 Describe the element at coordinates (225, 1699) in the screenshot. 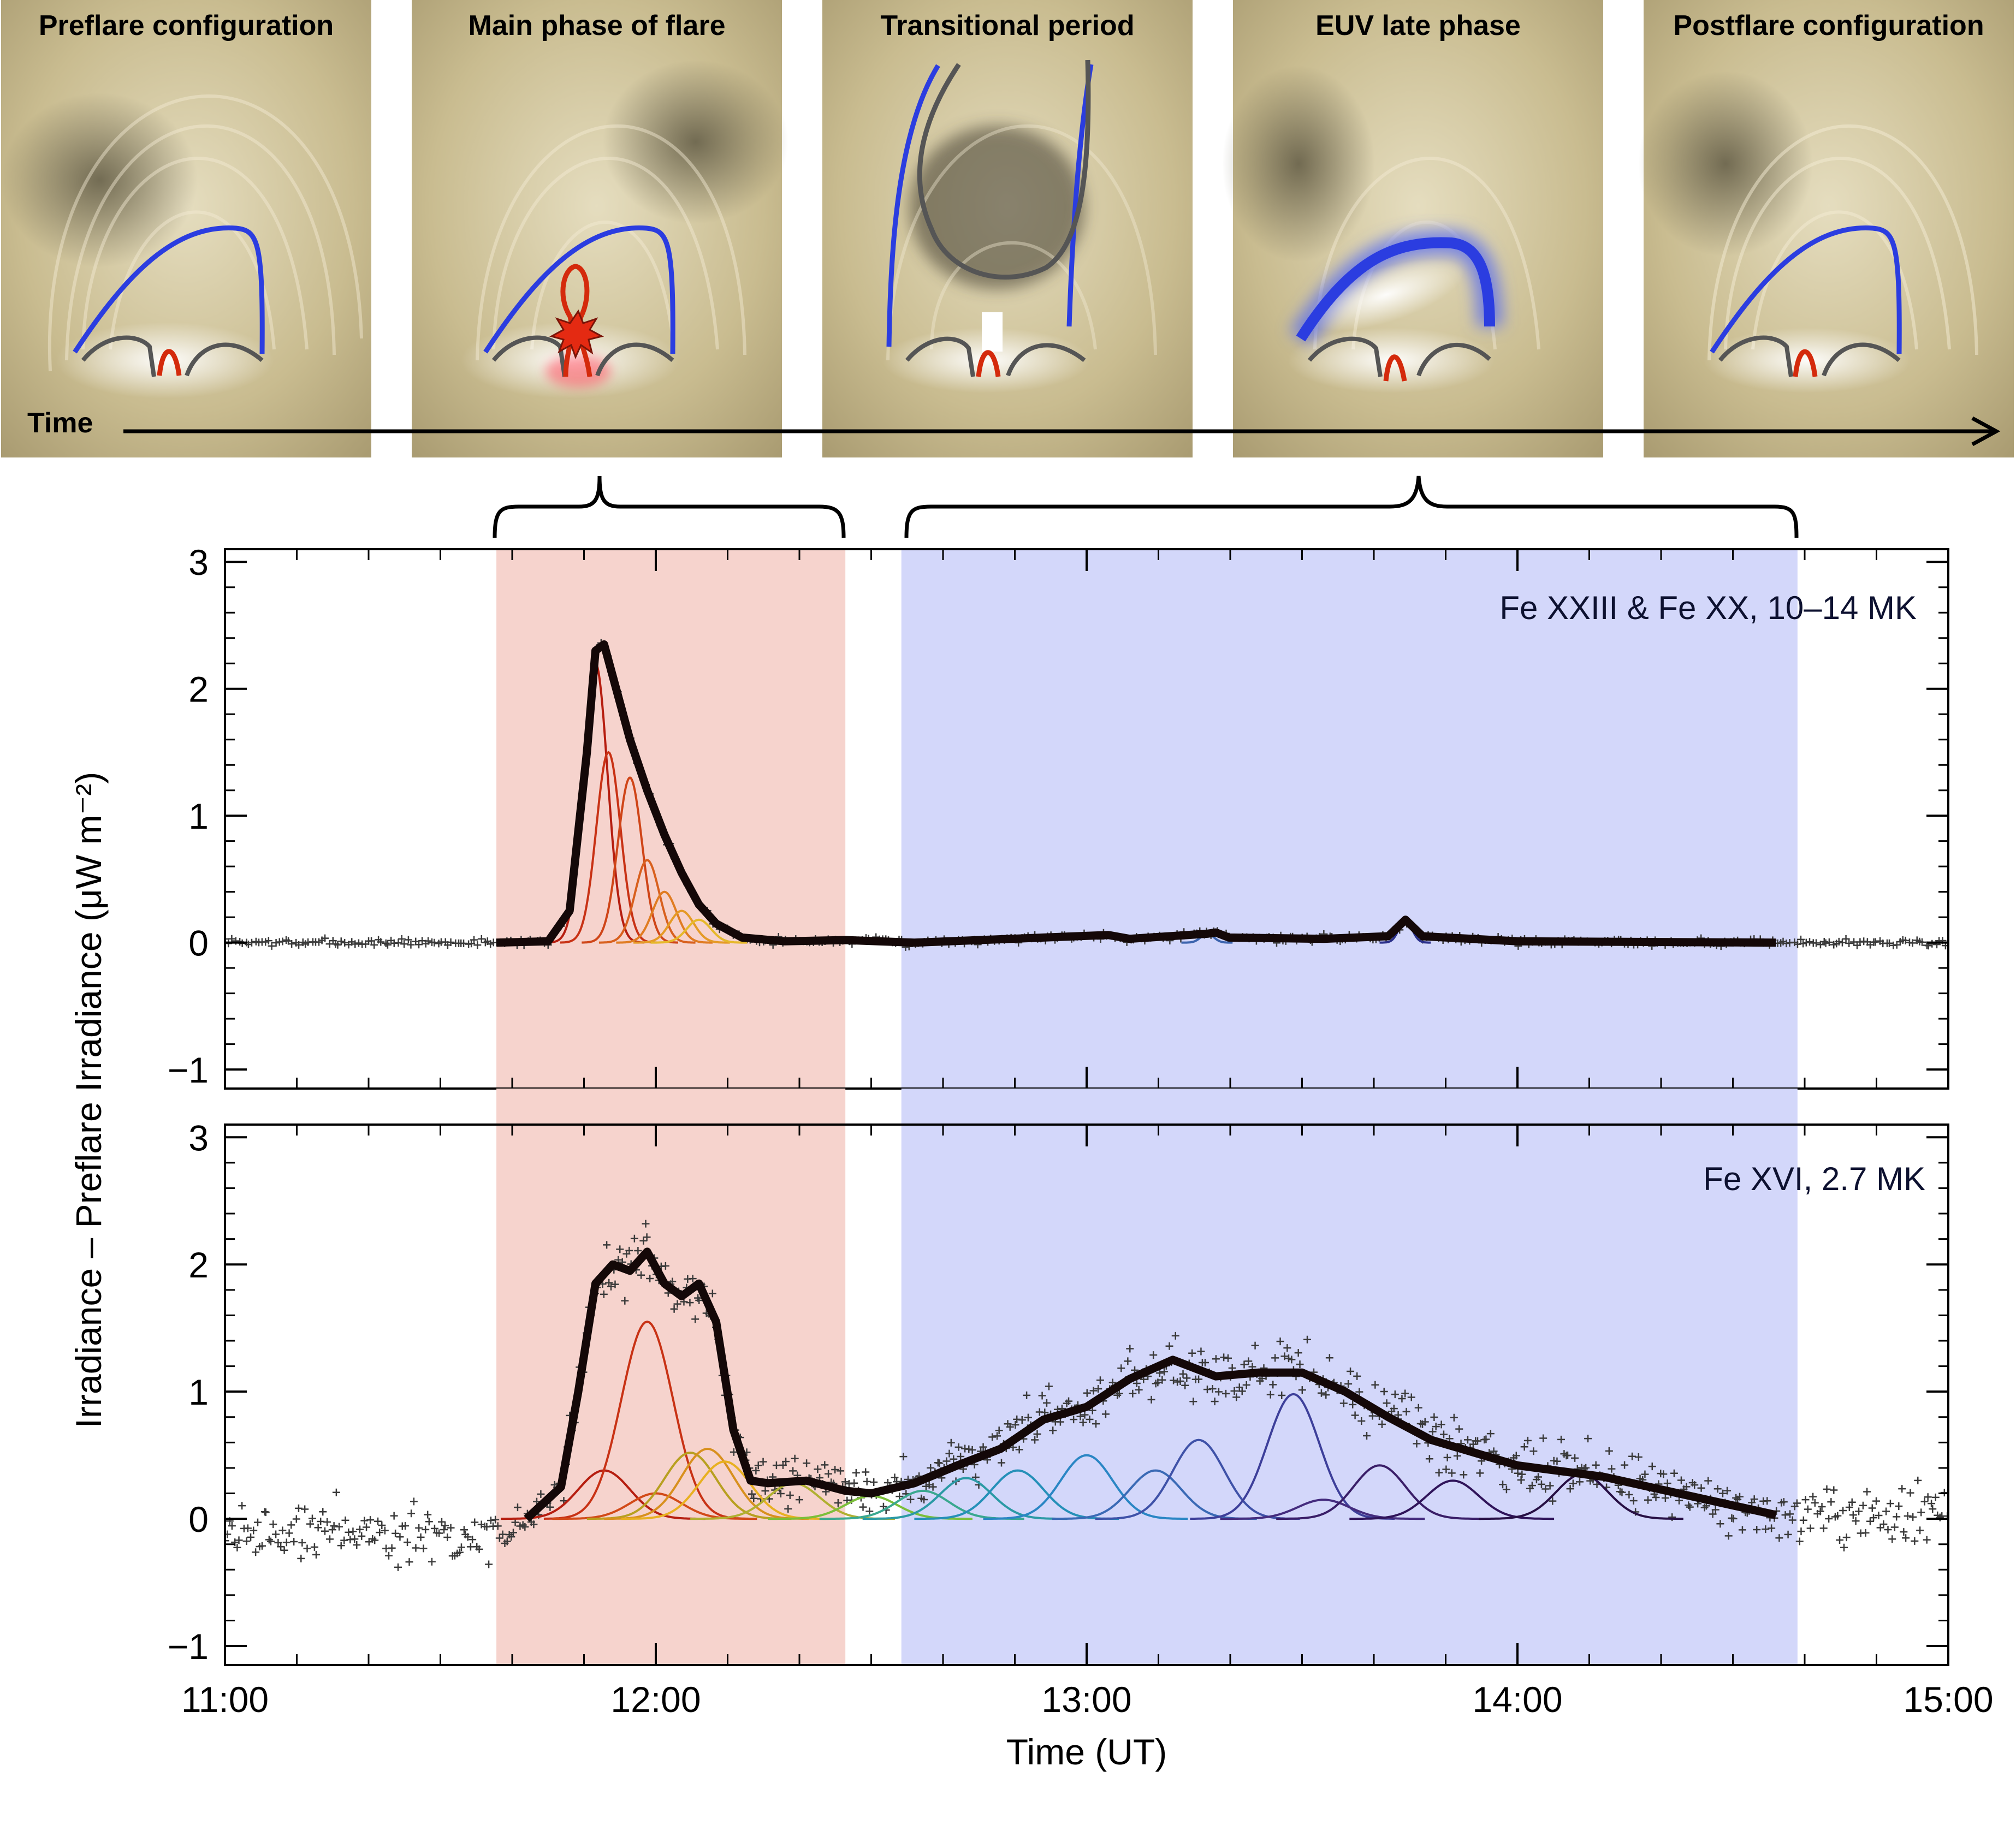

I see `x-tick-label: 11:00` at that location.